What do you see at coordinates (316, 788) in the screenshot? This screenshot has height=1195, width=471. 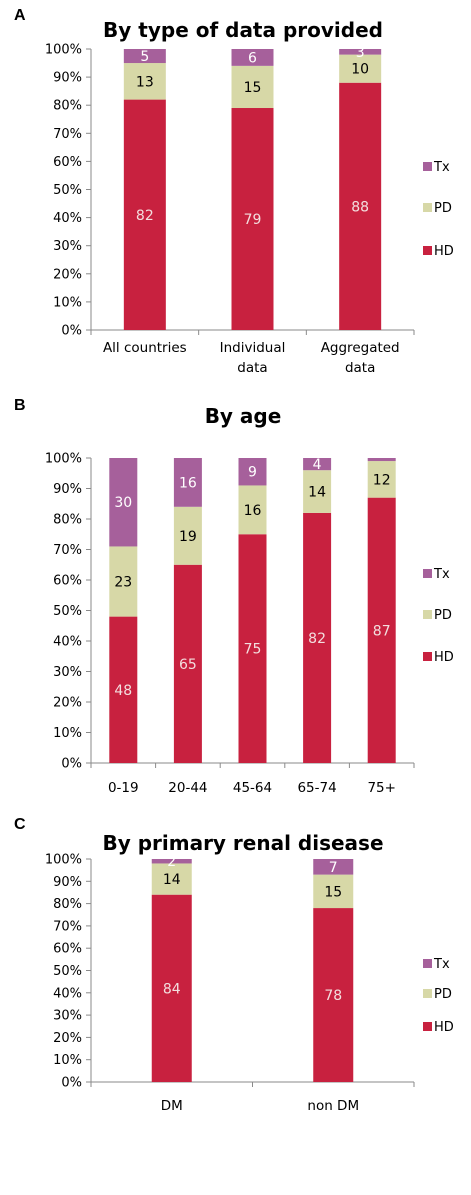 I see `x-tick-label: 65-74` at bounding box center [316, 788].